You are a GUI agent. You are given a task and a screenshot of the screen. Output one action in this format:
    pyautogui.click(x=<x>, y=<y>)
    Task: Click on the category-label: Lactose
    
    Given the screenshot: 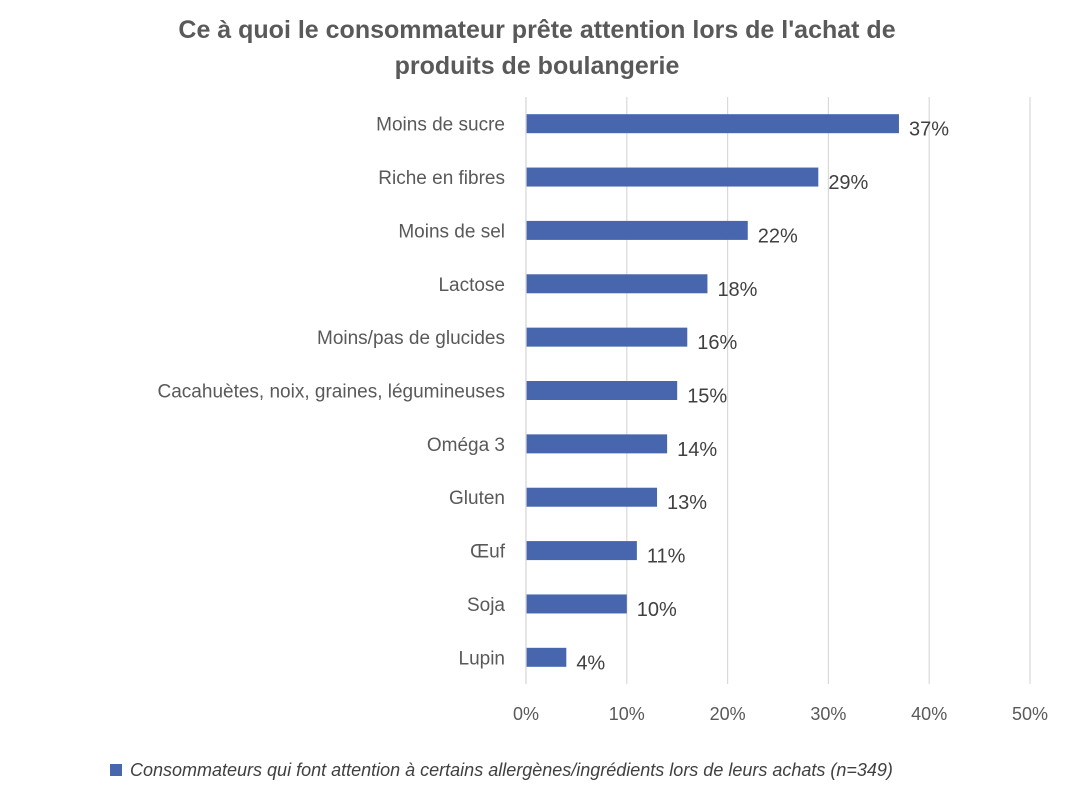 What is the action you would take?
    pyautogui.click(x=471, y=285)
    